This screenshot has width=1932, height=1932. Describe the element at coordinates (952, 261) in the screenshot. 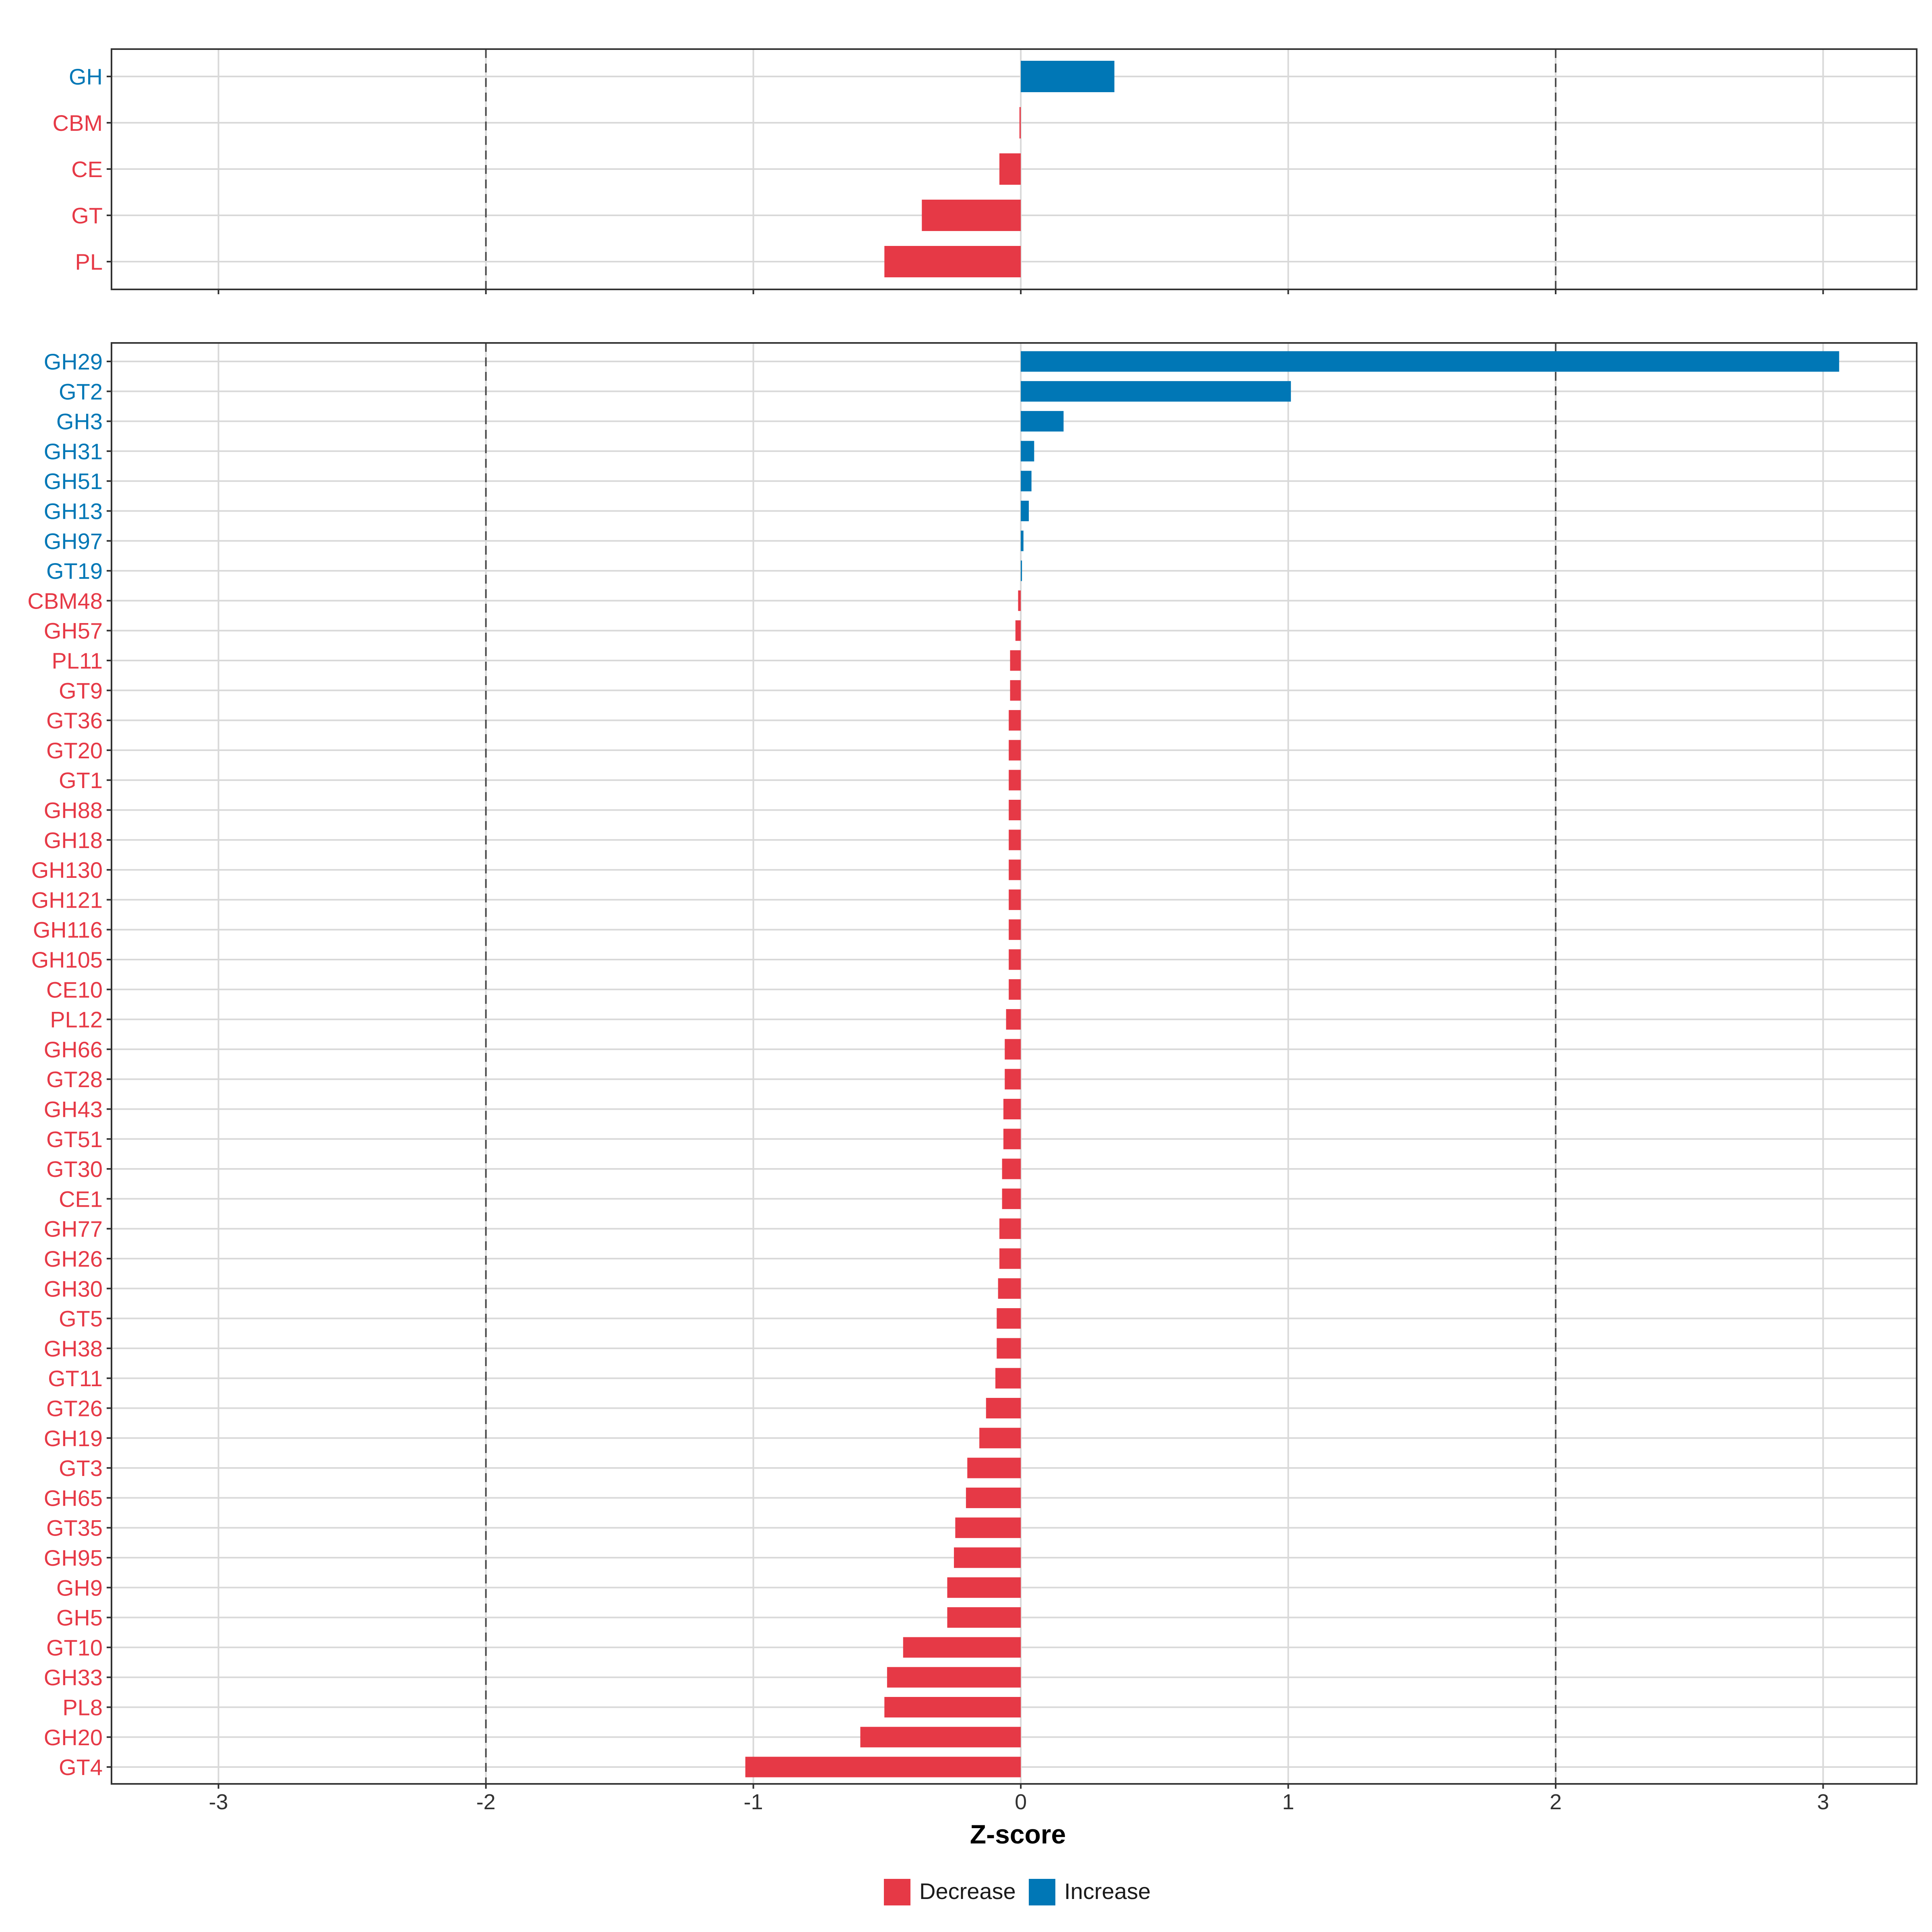

I see `class-bar-PL` at that location.